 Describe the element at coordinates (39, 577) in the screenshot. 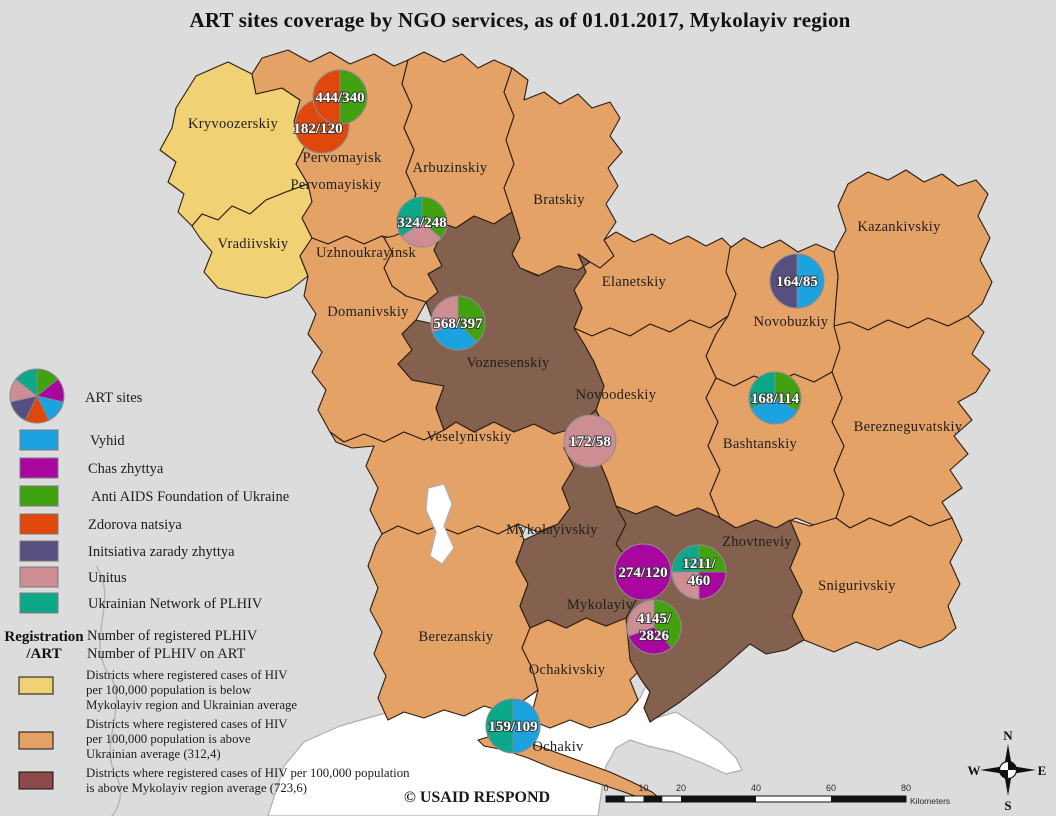

I see `legend-swatch-unitus` at that location.